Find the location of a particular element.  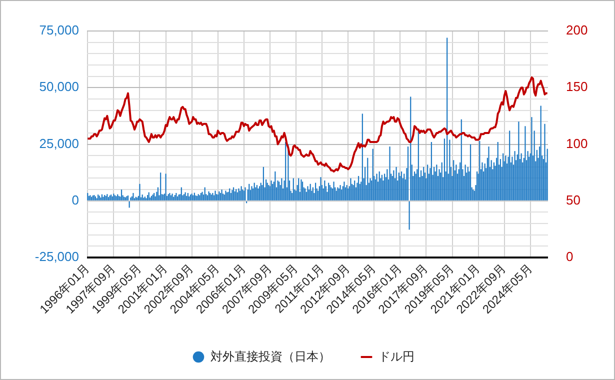

y2-tick-label: 100 is located at coordinates (577, 143).